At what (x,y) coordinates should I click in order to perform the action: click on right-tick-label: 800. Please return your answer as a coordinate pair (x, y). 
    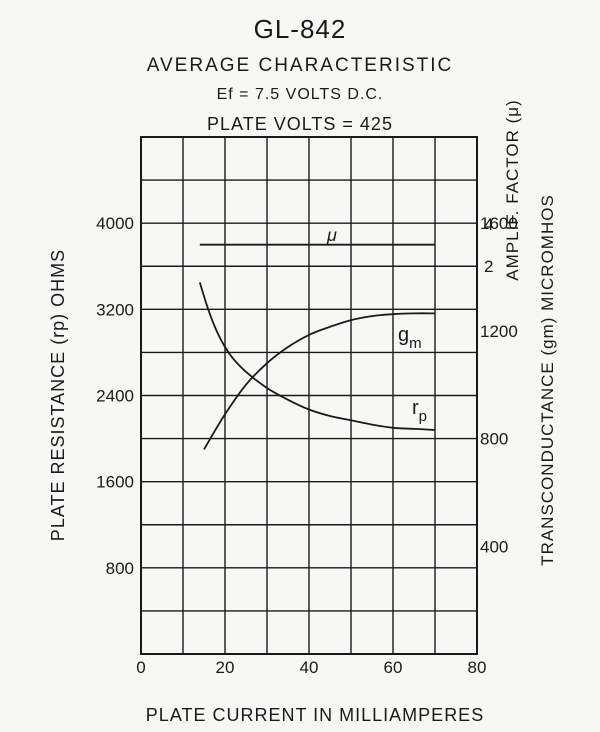
    Looking at the image, I should click on (494, 439).